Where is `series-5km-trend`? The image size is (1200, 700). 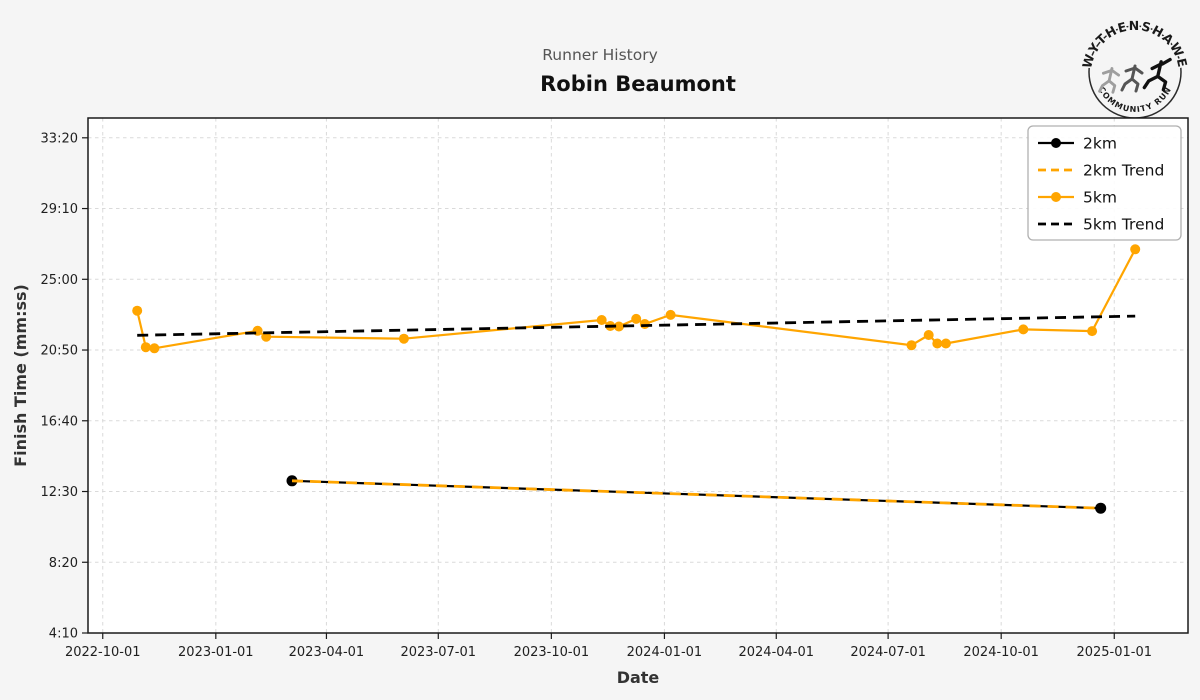
series-5km-trend is located at coordinates (636, 325).